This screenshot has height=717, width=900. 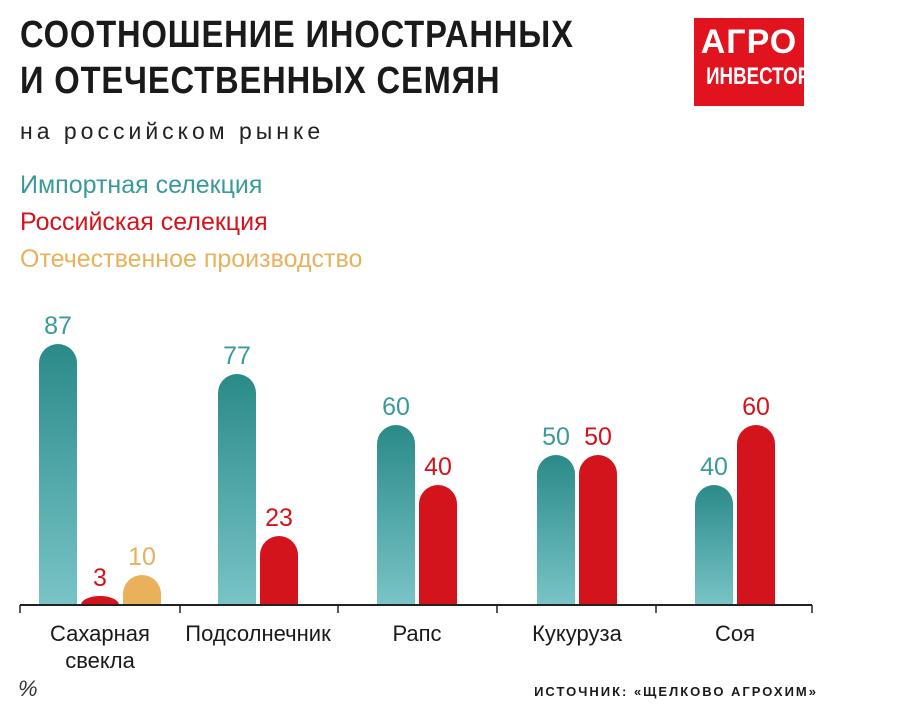 I want to click on data-label-4-series-0: 40, so click(x=714, y=467).